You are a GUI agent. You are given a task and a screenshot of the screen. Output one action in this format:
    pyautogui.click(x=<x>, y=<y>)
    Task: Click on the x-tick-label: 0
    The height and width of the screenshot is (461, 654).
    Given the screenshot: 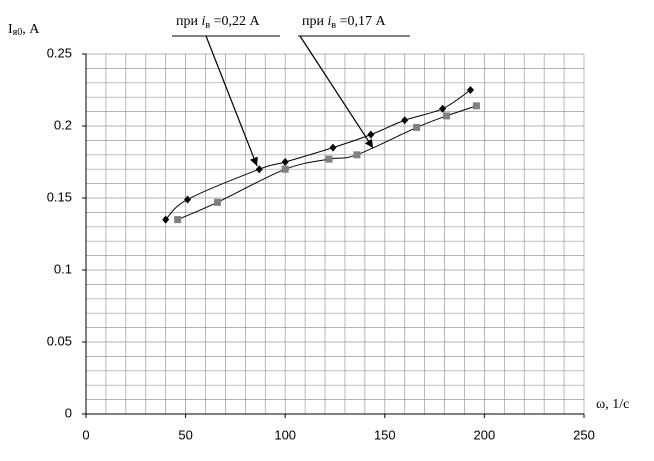 What is the action you would take?
    pyautogui.click(x=85, y=434)
    